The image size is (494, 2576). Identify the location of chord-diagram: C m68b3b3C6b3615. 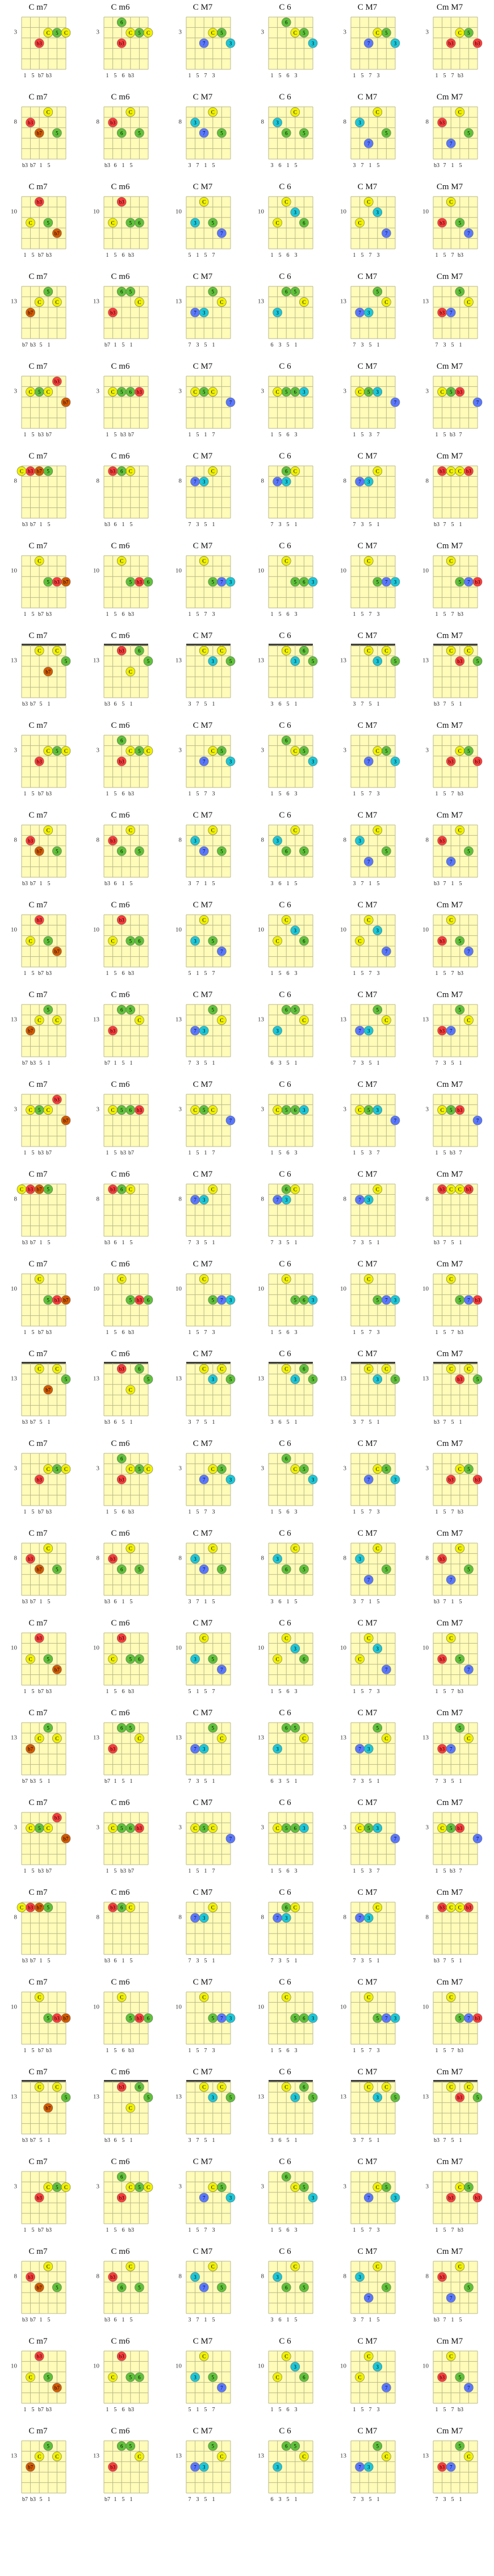
(123, 490).